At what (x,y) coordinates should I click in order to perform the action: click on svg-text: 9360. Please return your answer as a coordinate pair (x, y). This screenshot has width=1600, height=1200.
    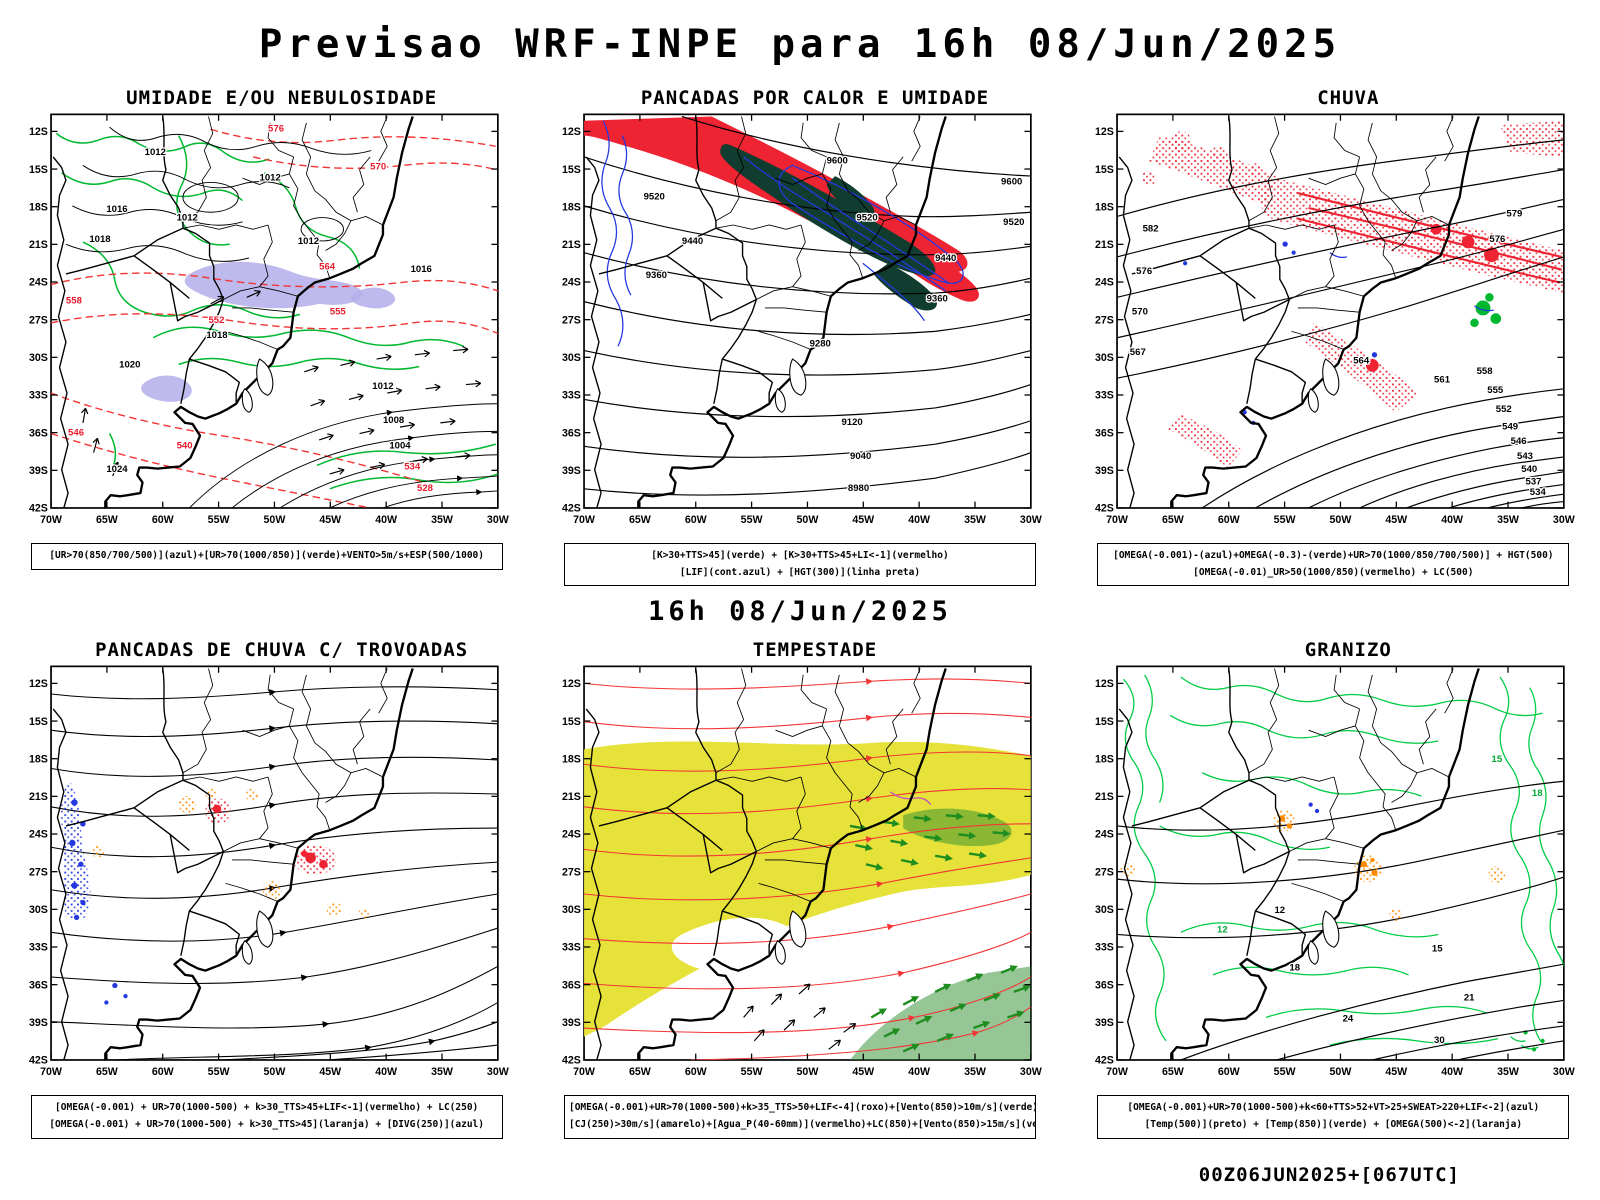
    Looking at the image, I should click on (937, 299).